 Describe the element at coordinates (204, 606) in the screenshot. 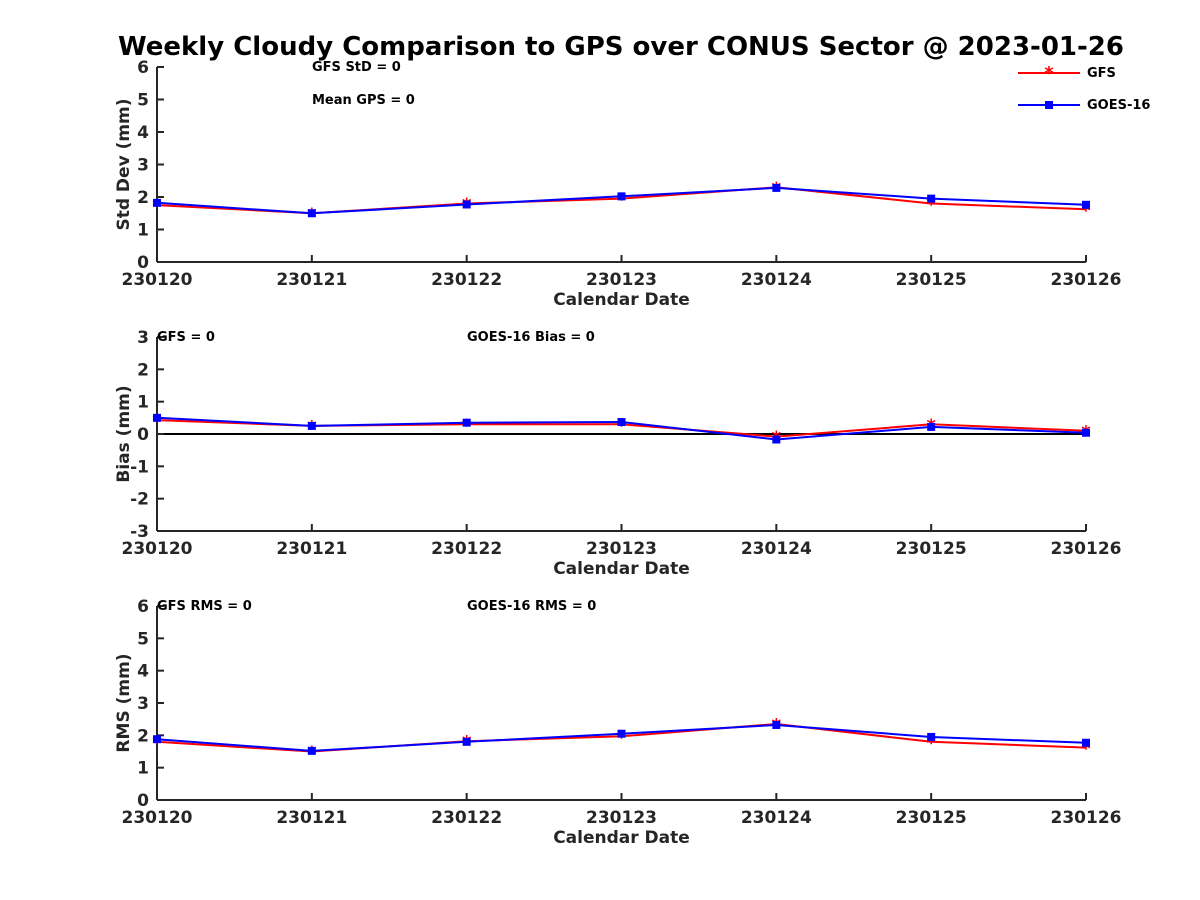

I see `stats-annotation: GFS RMS = 0` at that location.